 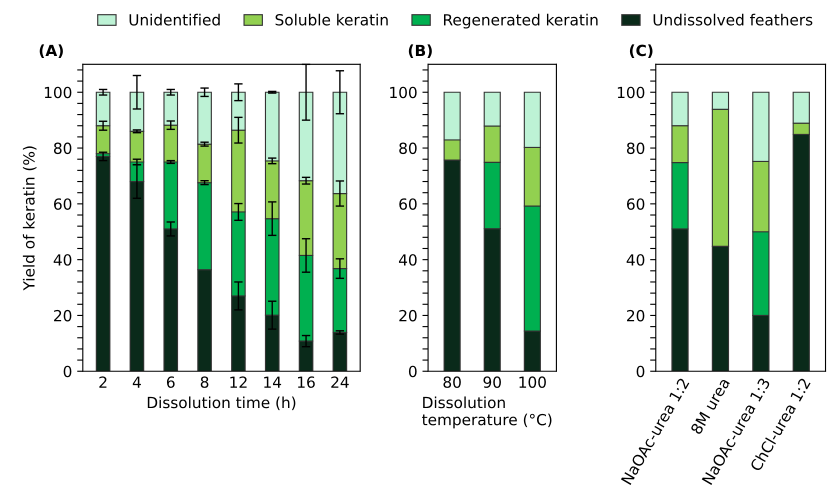 I want to click on x-tick-label: 14, so click(x=273, y=382).